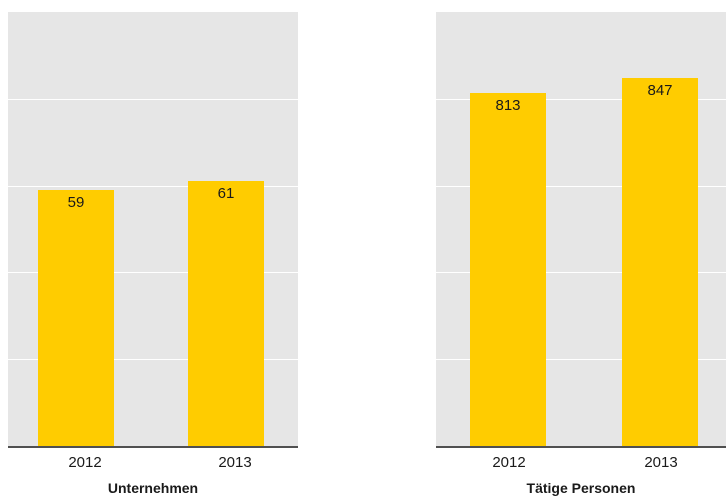 This screenshot has width=726, height=500. What do you see at coordinates (76, 202) in the screenshot?
I see `data-label-2012: 59` at bounding box center [76, 202].